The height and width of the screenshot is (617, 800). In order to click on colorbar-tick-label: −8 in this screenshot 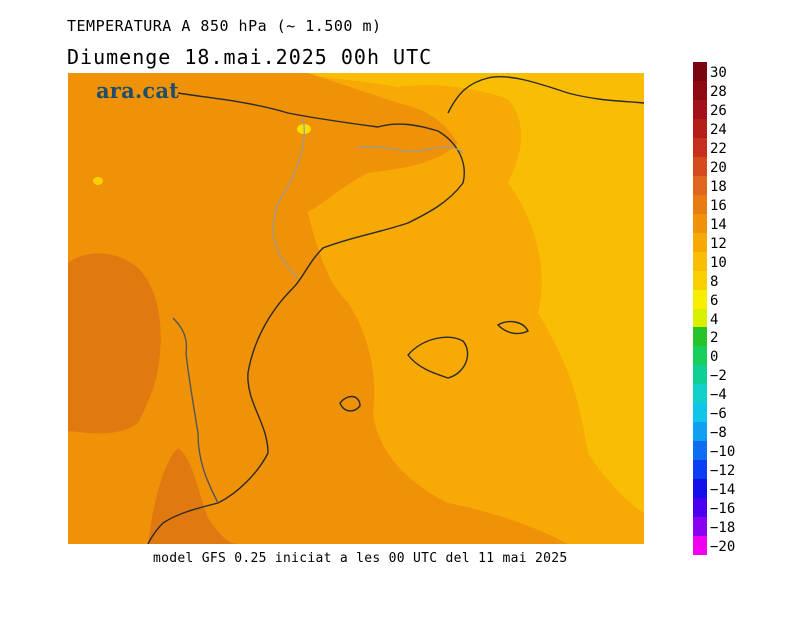, I will do `click(718, 433)`.